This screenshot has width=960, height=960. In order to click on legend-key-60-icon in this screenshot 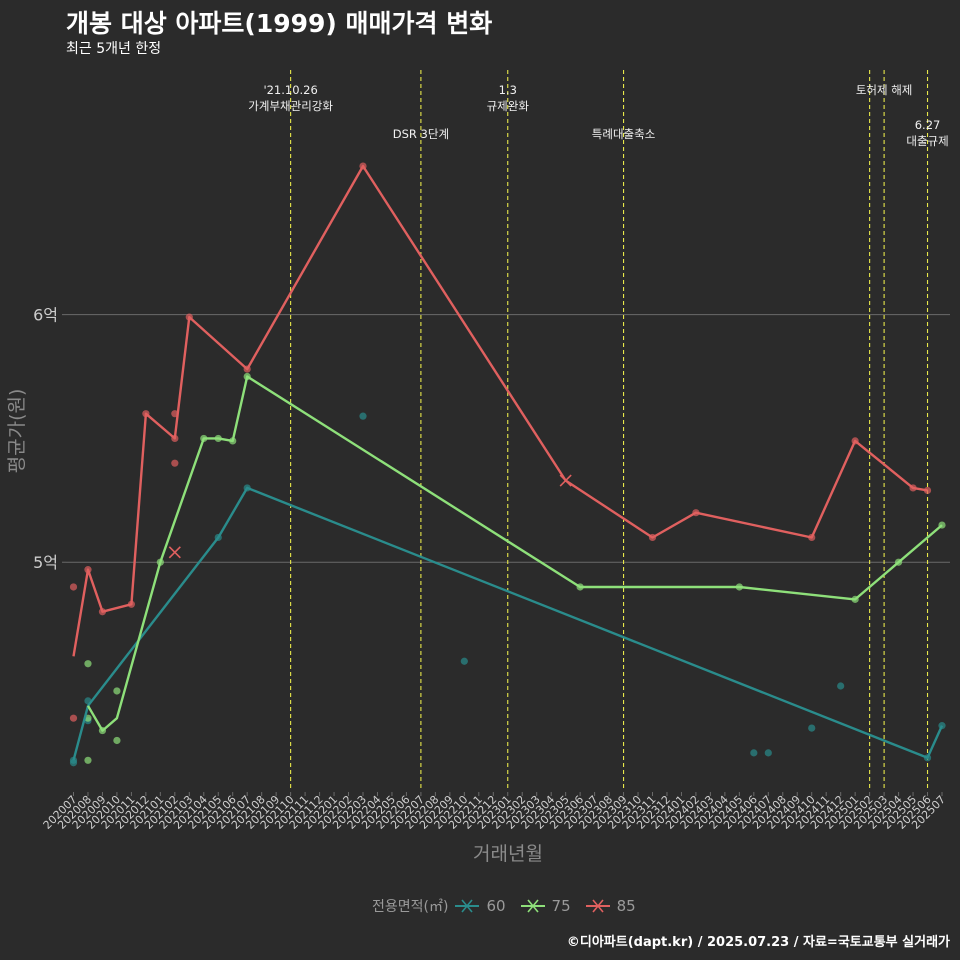, I will do `click(467, 906)`.